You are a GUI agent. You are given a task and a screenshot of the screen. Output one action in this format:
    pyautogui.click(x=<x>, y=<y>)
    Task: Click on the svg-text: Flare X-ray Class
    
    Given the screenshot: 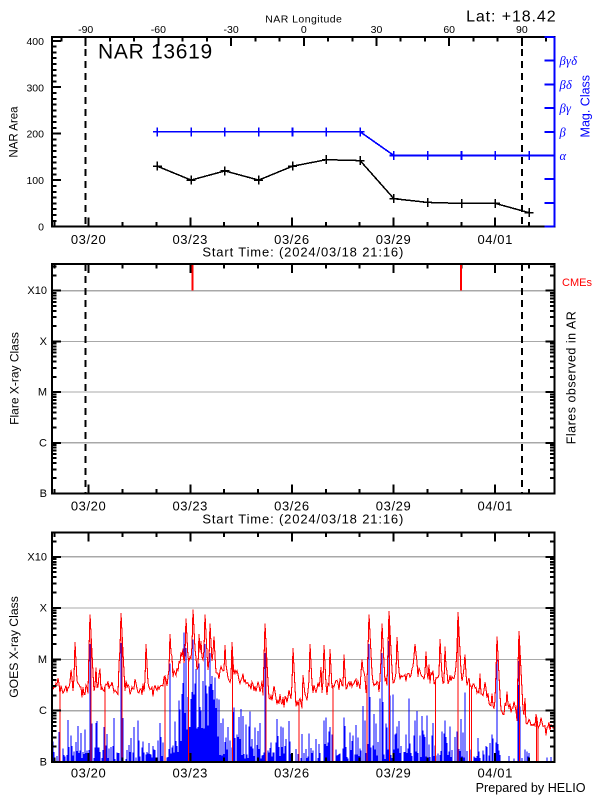 What is the action you would take?
    pyautogui.click(x=15, y=378)
    